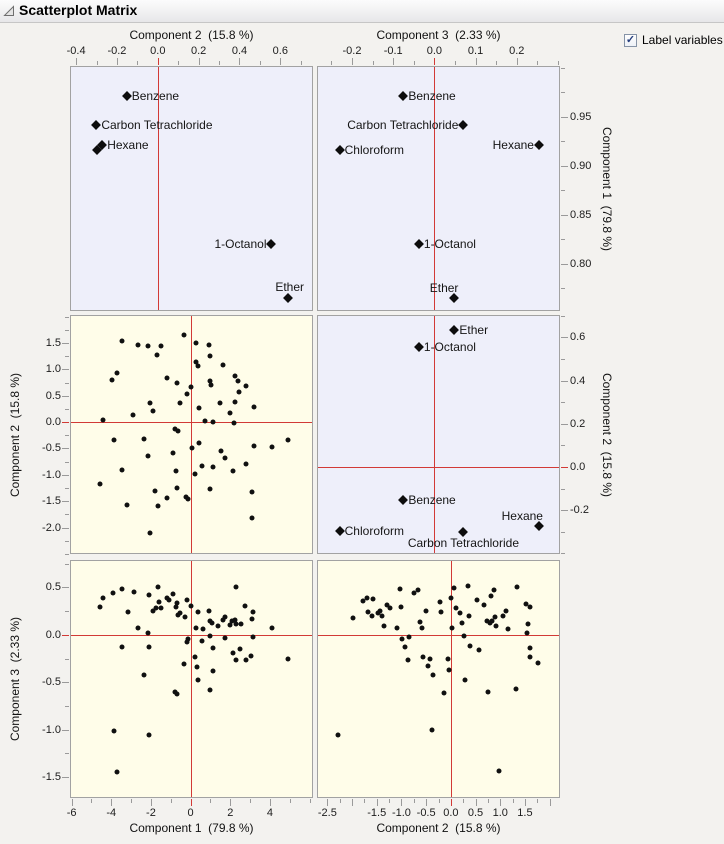  What do you see at coordinates (290, 287) in the screenshot?
I see `variable-label: Ether` at bounding box center [290, 287].